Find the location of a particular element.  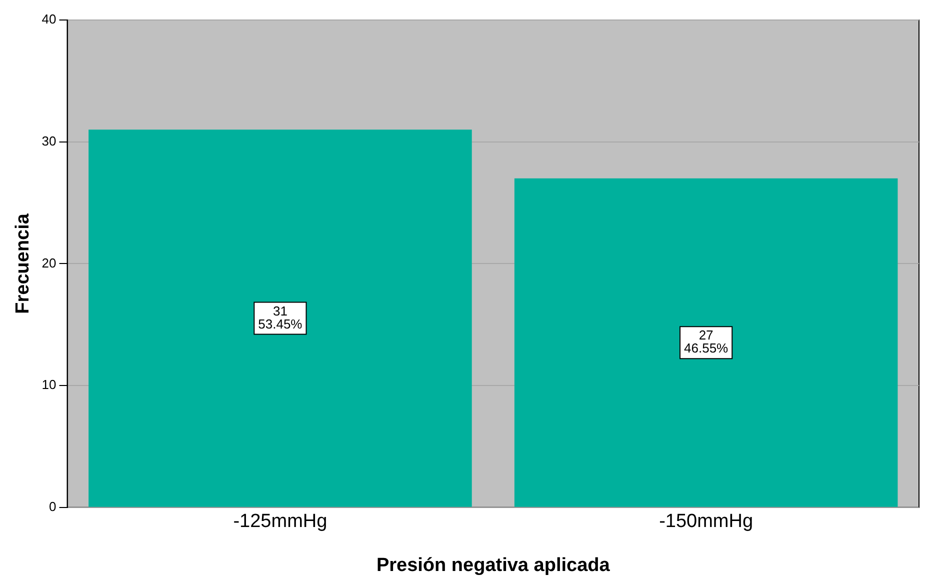

y-tick-label: 20 is located at coordinates (49, 262).